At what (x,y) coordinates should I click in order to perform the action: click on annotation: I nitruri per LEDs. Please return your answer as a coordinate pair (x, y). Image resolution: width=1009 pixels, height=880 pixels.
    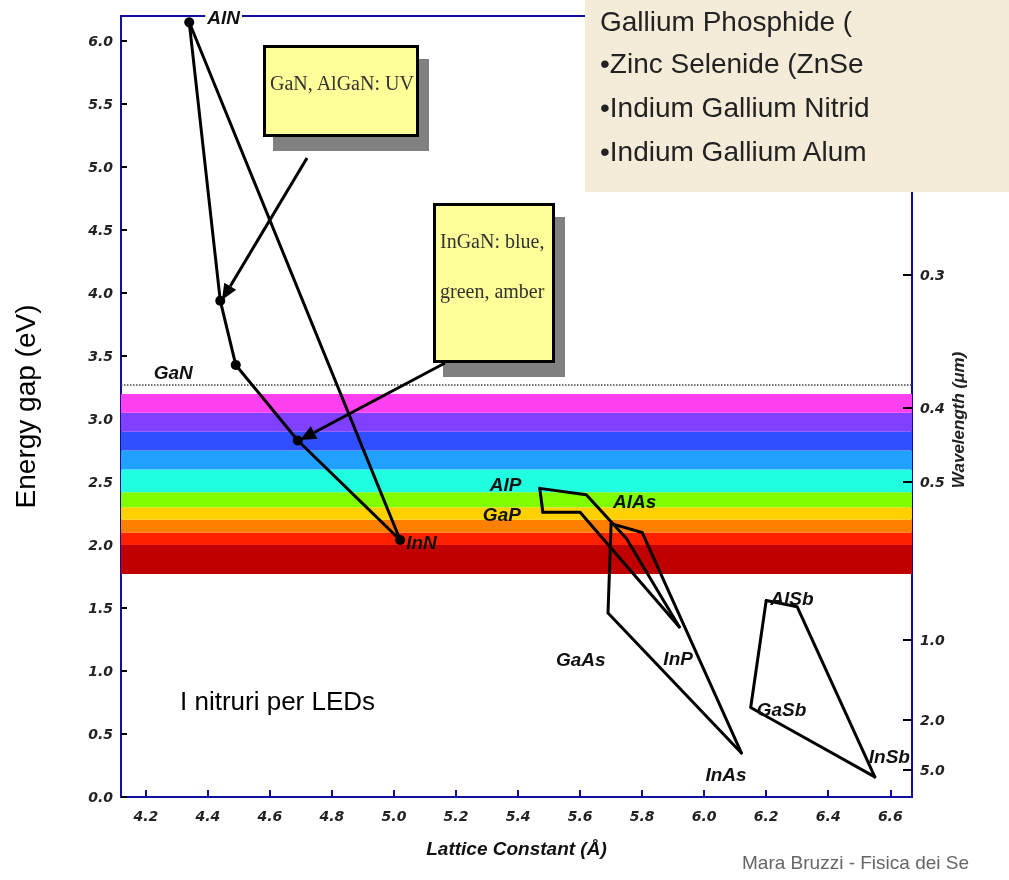
    Looking at the image, I should click on (278, 701).